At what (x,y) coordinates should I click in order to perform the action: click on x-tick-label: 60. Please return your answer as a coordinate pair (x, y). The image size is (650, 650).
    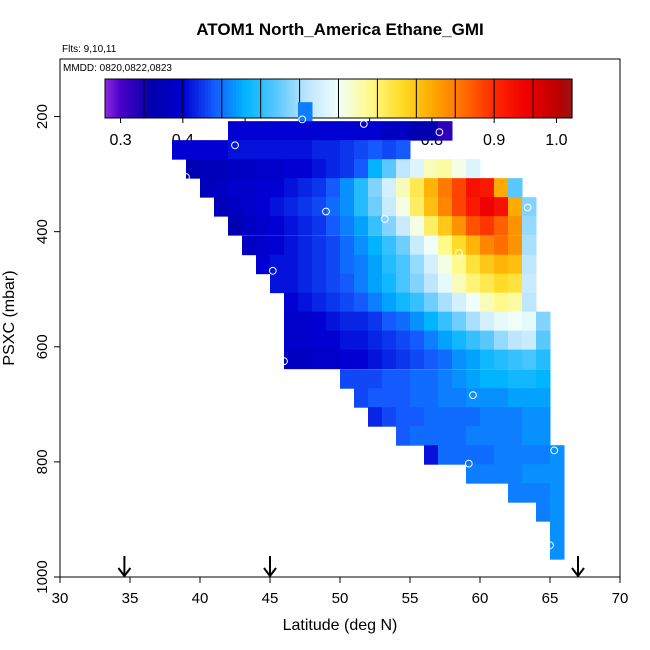
    Looking at the image, I should click on (480, 598).